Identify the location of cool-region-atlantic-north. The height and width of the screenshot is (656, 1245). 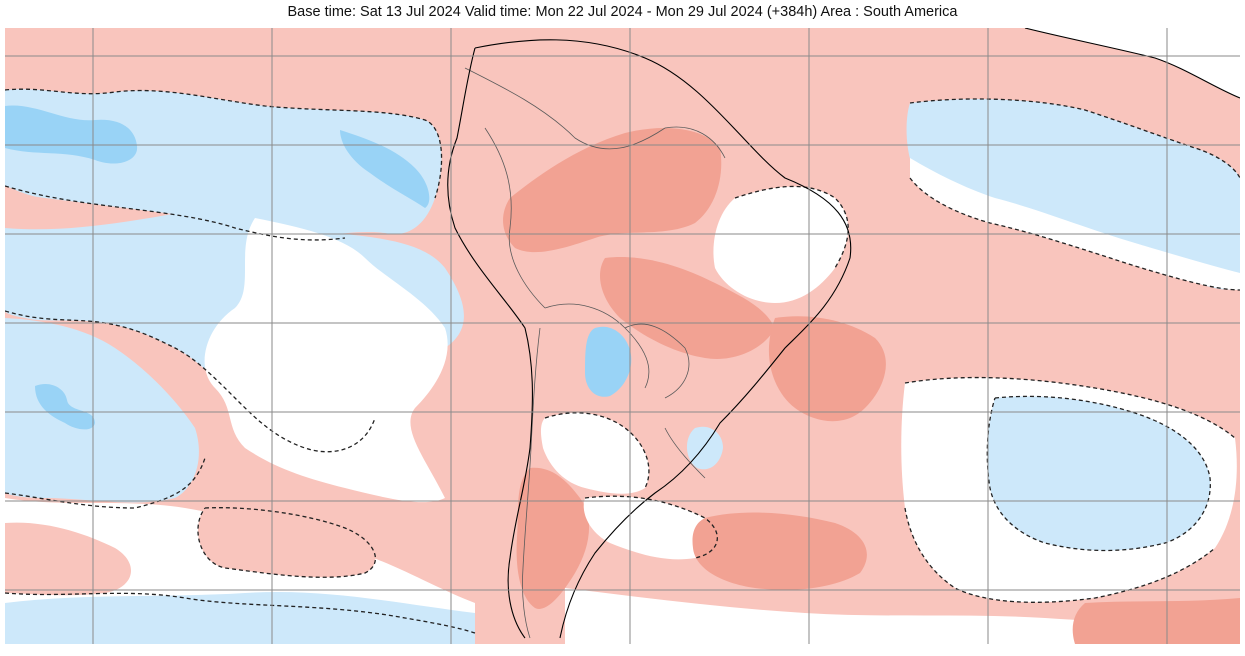
(1073, 194).